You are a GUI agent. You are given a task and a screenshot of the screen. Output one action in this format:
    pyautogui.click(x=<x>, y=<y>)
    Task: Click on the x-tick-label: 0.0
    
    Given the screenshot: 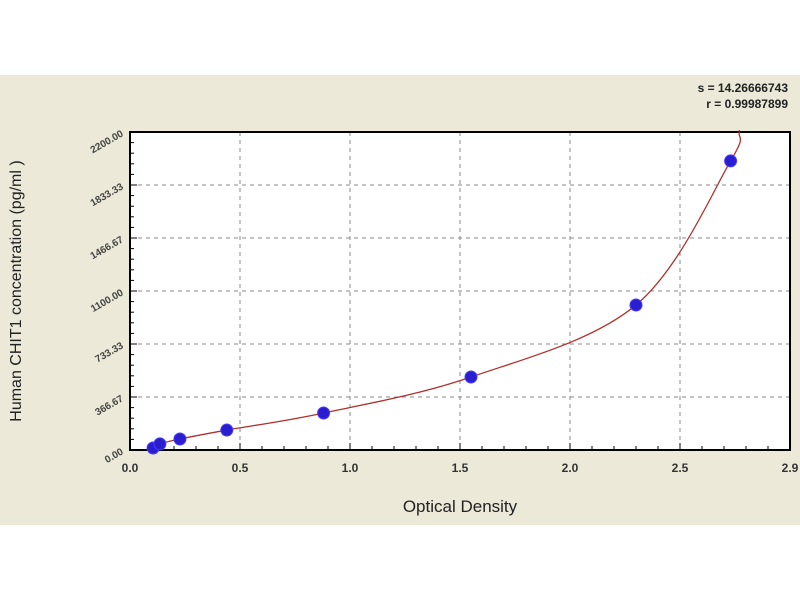 What is the action you would take?
    pyautogui.click(x=130, y=468)
    